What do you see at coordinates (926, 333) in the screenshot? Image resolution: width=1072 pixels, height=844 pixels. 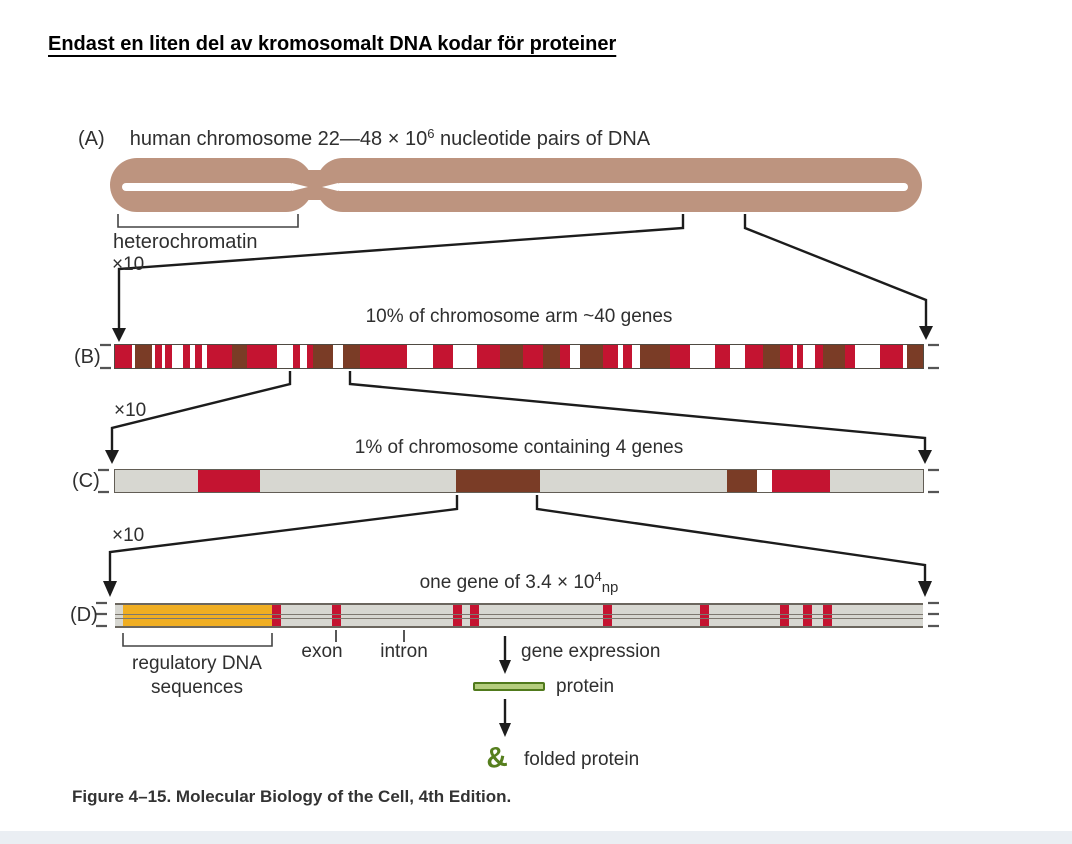 I see `arrowhead-b-right` at bounding box center [926, 333].